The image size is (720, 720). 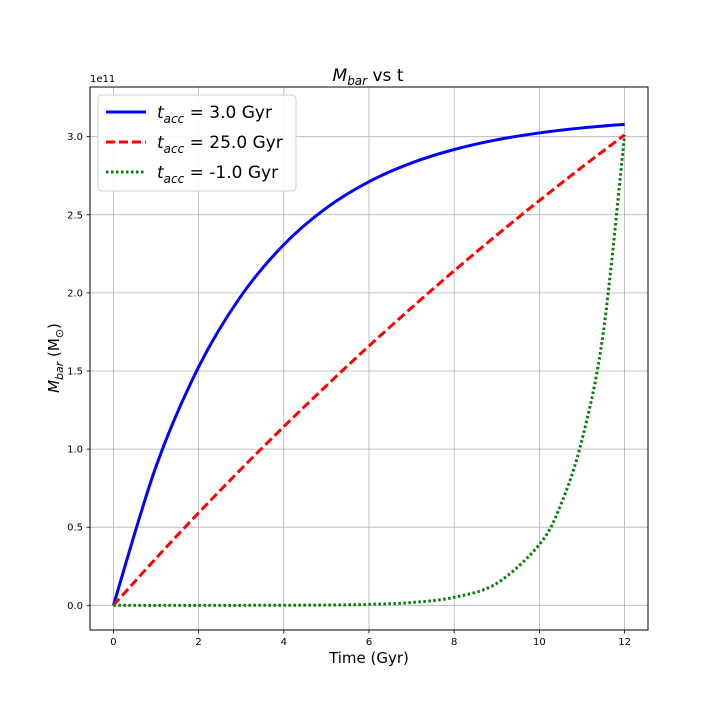 I want to click on x-axis-title: Time (Gyr), so click(x=368, y=658).